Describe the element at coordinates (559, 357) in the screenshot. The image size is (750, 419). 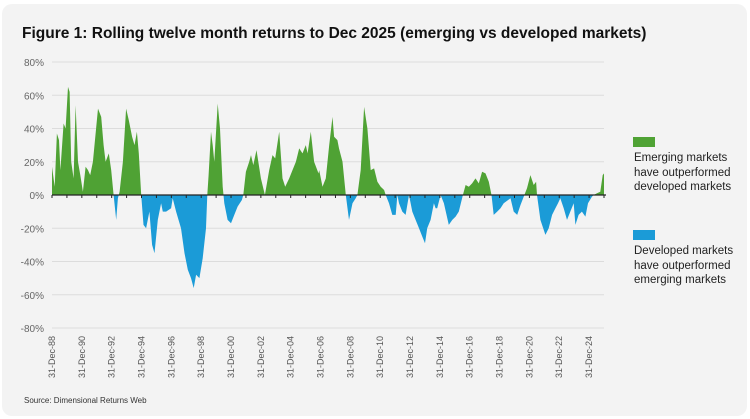
I see `x-tick-label: 31-Dec-22` at that location.